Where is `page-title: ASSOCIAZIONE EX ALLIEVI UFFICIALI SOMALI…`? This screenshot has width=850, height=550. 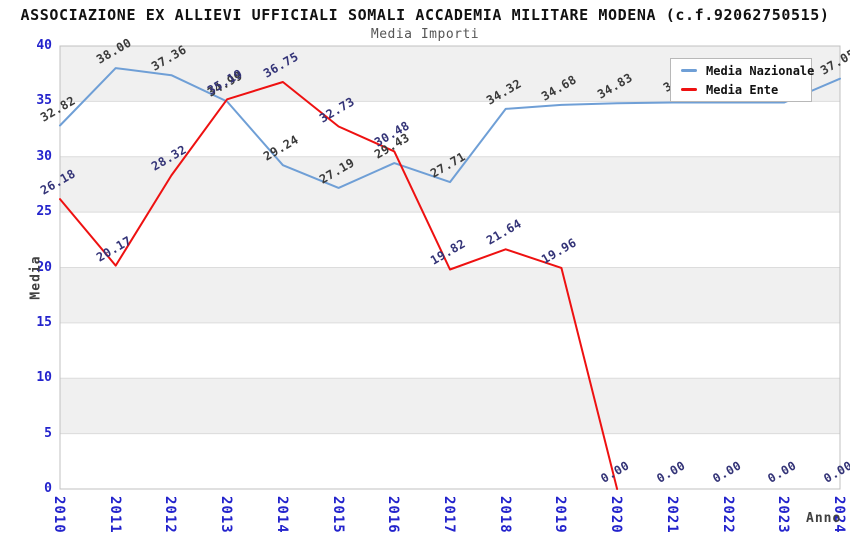
page-title: ASSOCIAZIONE EX ALLIEVI UFFICIALI SOMALI… is located at coordinates (425, 15).